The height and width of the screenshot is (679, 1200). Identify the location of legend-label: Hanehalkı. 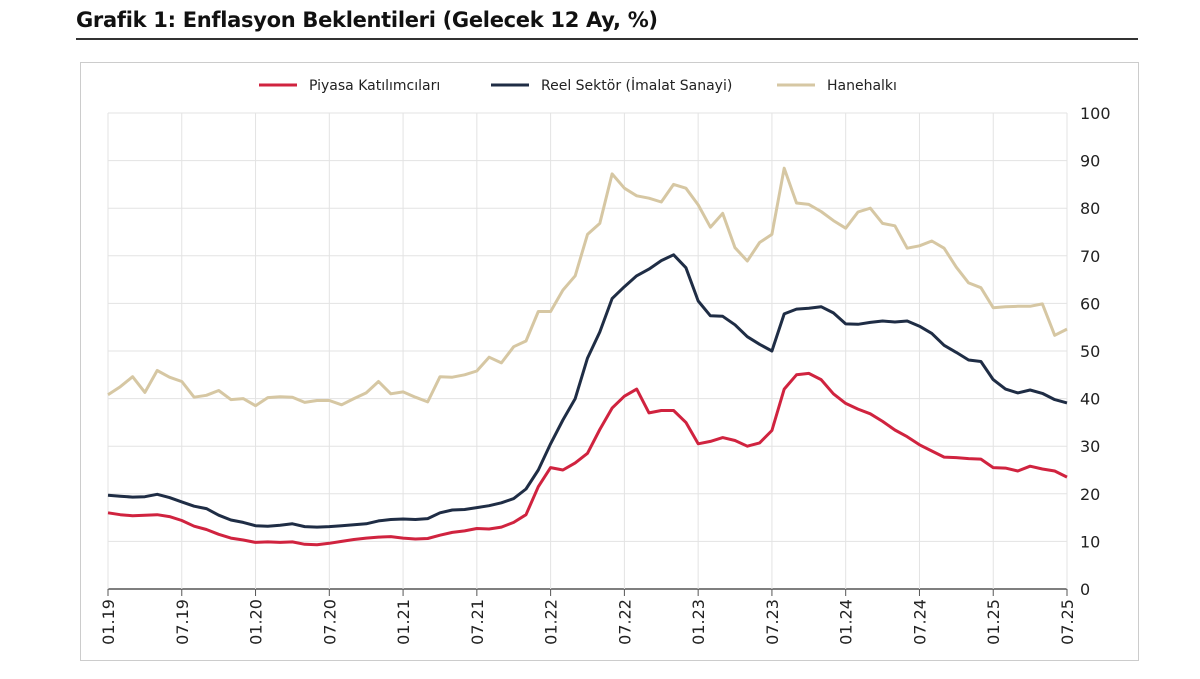
(862, 86).